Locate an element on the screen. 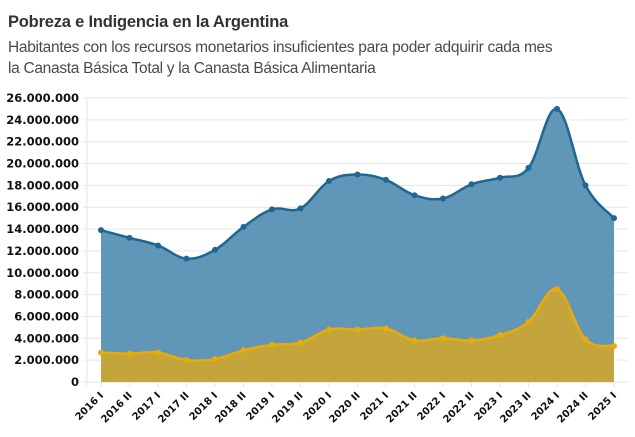  x-tick-label: 2016 II is located at coordinates (116, 407).